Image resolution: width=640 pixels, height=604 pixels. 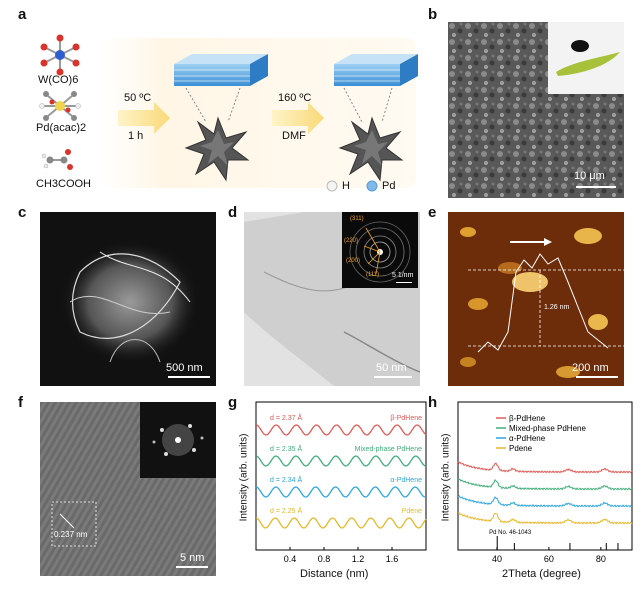 What do you see at coordinates (547, 428) in the screenshot?
I see `legend-label-h-1: Mixed-phase PdHene` at bounding box center [547, 428].